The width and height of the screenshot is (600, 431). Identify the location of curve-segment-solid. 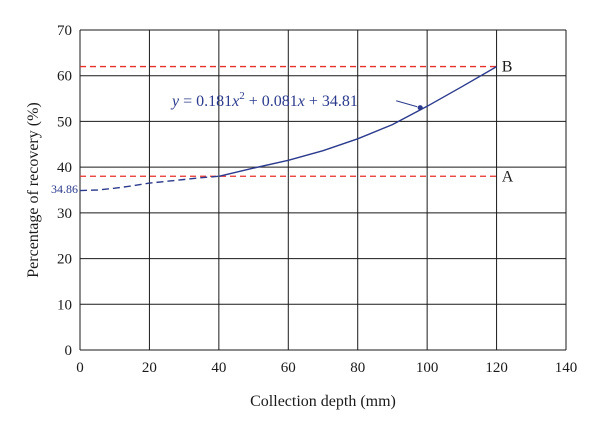
(357, 121).